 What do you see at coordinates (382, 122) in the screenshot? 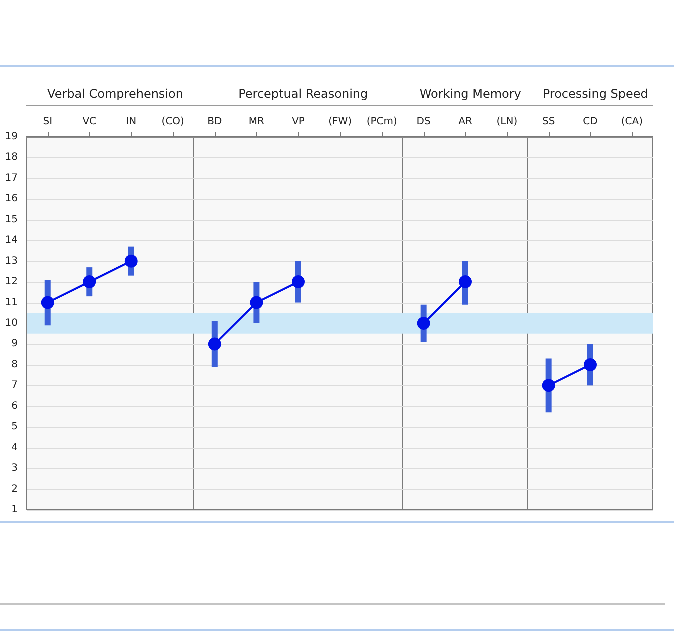
I see `x-tick-label: (PCm)` at bounding box center [382, 122].